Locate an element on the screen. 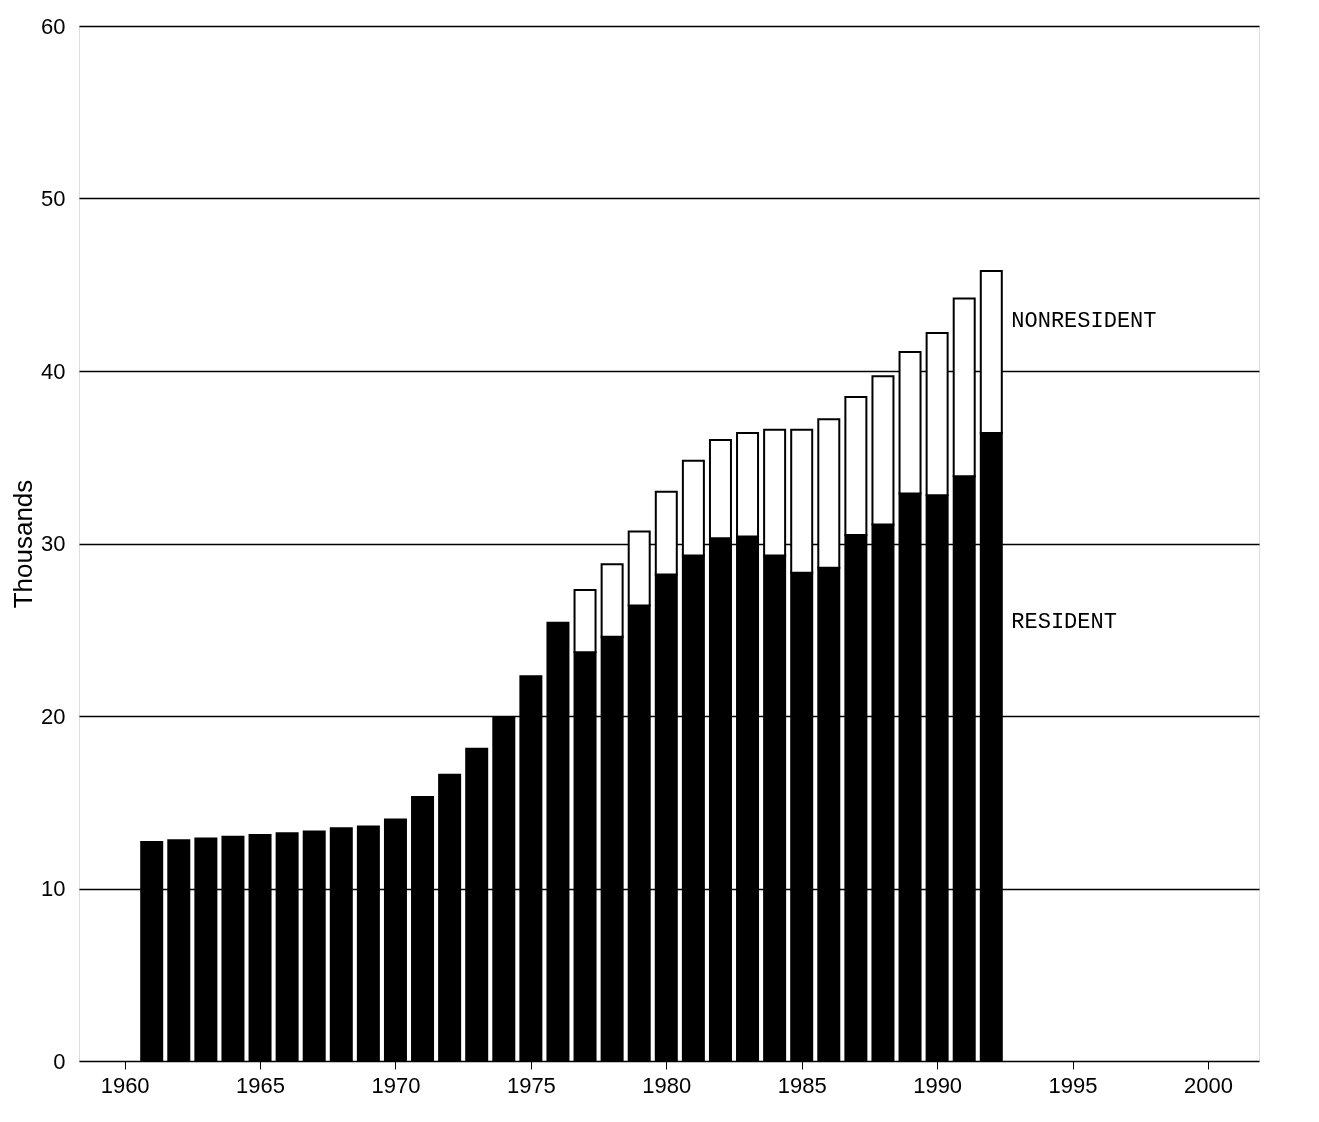  x-tick-label: 2000 is located at coordinates (1208, 1085).